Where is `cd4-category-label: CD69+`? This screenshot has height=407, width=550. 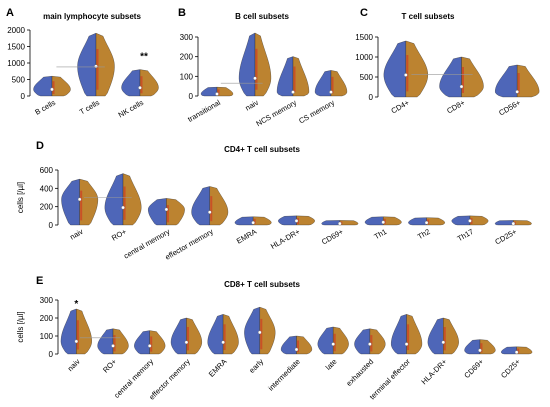
cd4-category-label: CD69+ is located at coordinates (332, 237).